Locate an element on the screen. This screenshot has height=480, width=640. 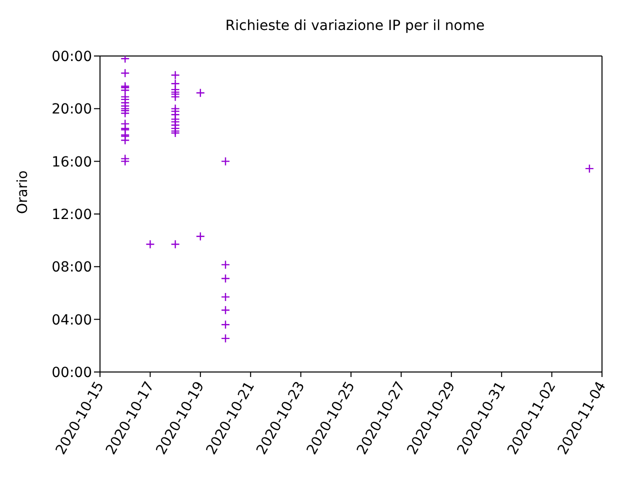
y-tick-label: 12:00 is located at coordinates (72, 214).